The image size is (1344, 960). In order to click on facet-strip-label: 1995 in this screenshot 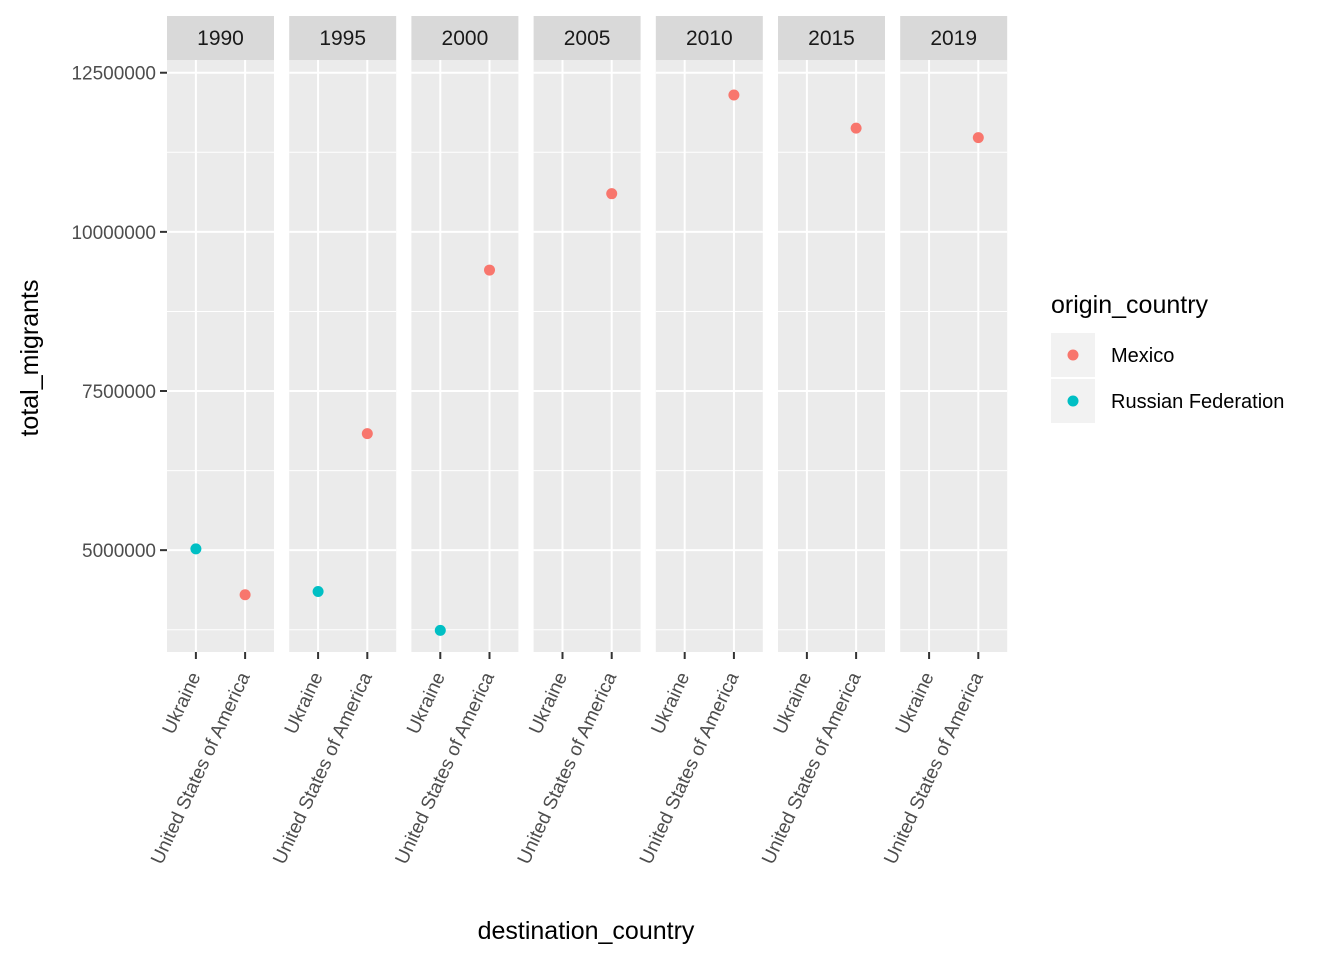, I will do `click(342, 38)`.